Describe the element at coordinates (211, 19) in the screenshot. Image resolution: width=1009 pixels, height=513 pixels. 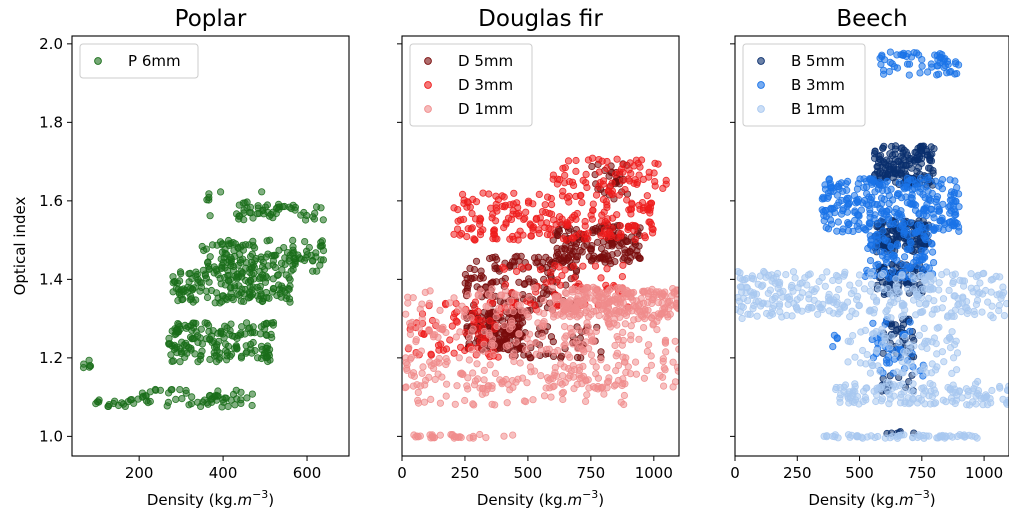
I see `chart-title: Poplar` at that location.